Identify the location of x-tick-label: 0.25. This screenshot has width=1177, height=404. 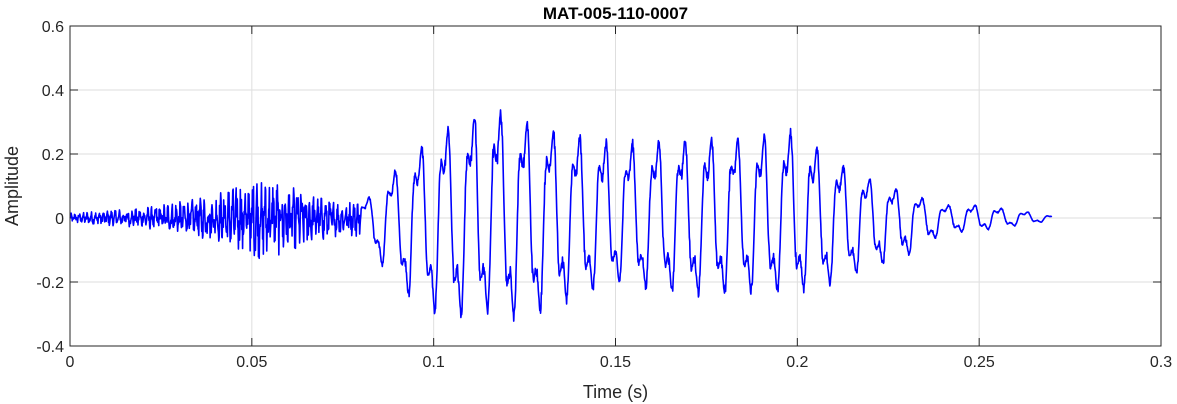
(979, 362).